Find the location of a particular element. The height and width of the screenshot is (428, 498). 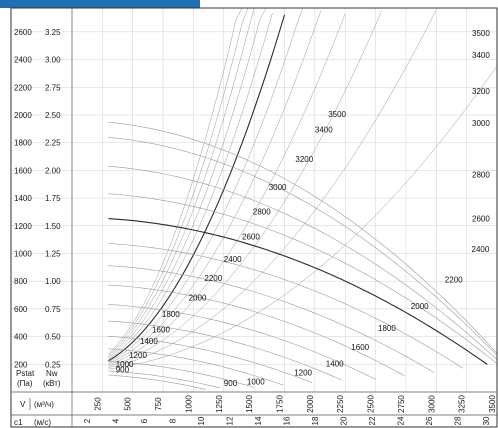

rpm-label-left: 1800 is located at coordinates (171, 314).